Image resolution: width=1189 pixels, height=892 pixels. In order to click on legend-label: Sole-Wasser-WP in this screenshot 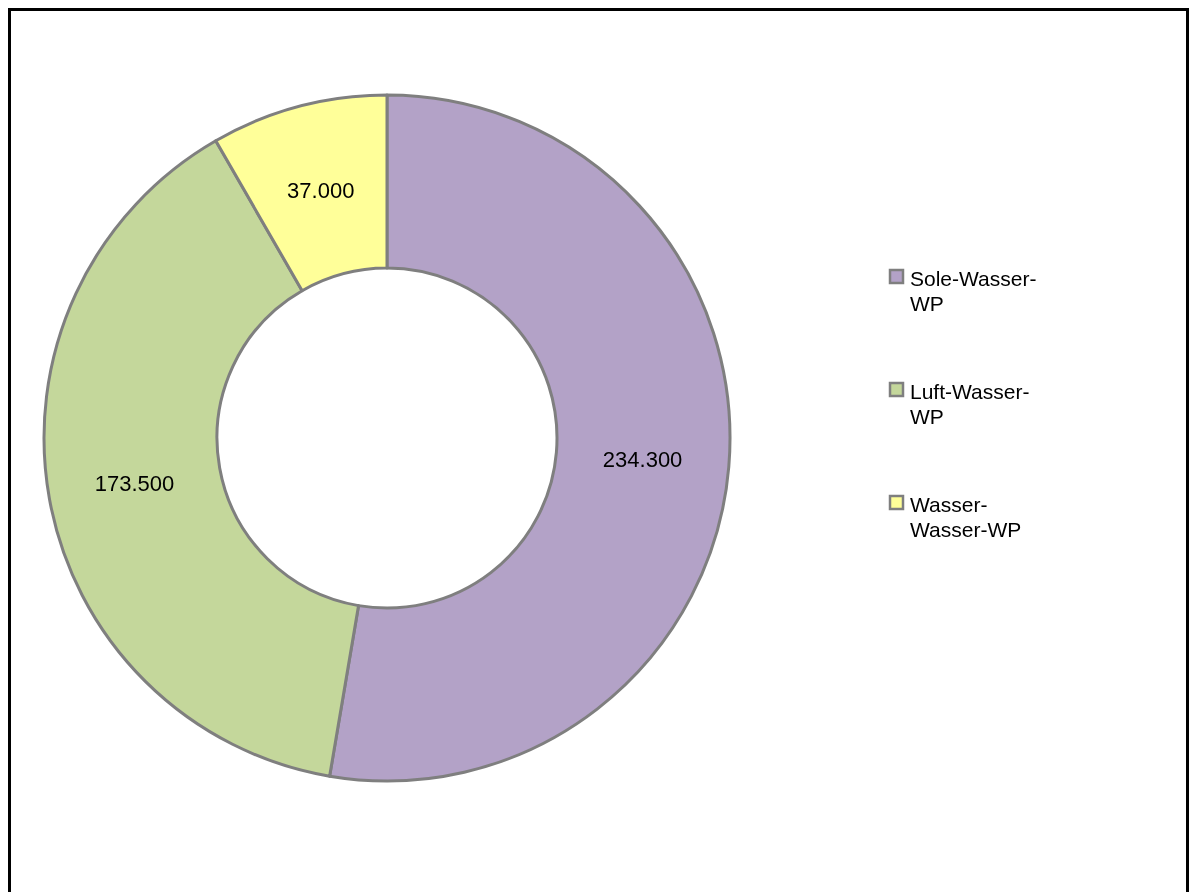, I will do `click(973, 290)`.